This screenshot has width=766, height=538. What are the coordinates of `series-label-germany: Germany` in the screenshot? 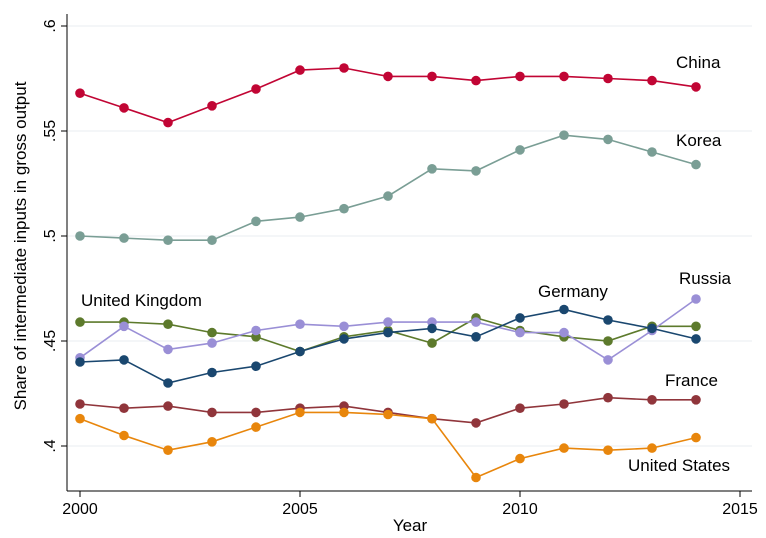 It's located at (573, 291).